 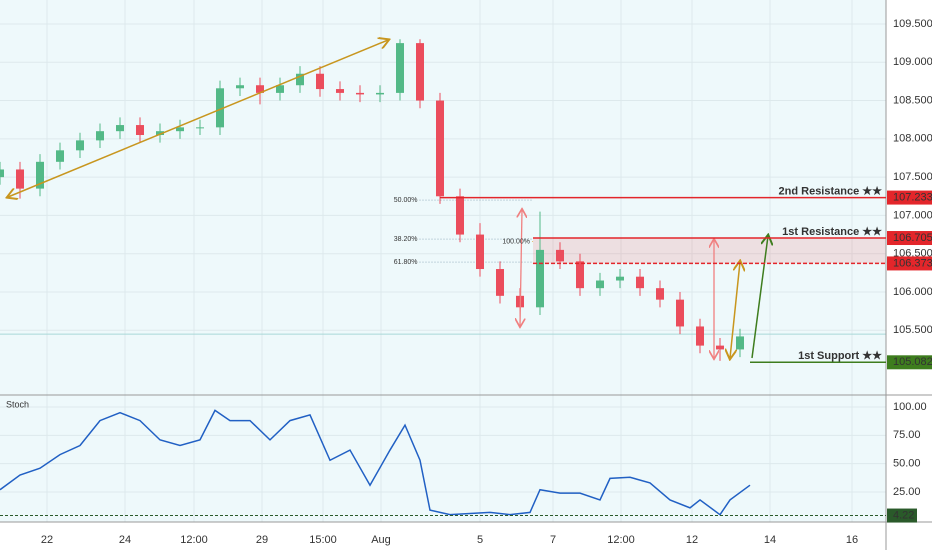 What do you see at coordinates (692, 540) in the screenshot?
I see `x-tick-label: 12` at bounding box center [692, 540].